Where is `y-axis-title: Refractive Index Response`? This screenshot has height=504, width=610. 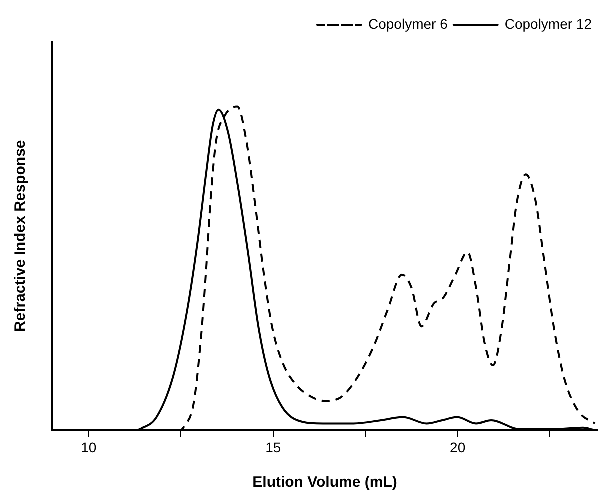
y-axis-title: Refractive Index Response is located at coordinates (21, 236).